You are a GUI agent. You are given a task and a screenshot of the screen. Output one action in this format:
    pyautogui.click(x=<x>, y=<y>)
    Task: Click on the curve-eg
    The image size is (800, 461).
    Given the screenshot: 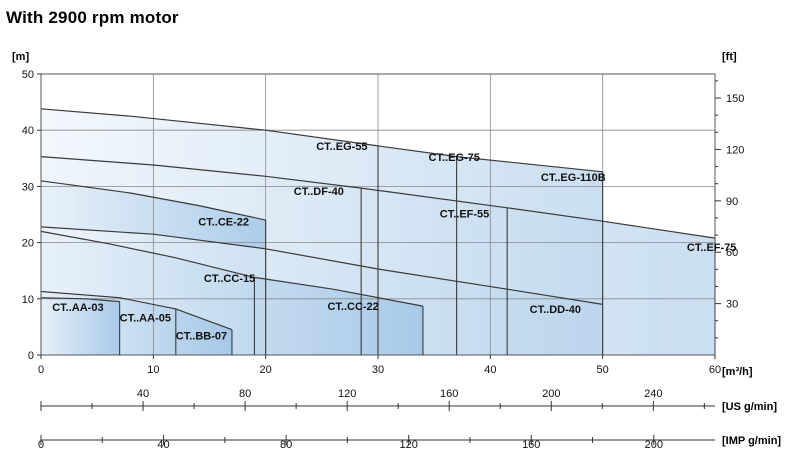 What is the action you would take?
    pyautogui.click(x=321, y=140)
    